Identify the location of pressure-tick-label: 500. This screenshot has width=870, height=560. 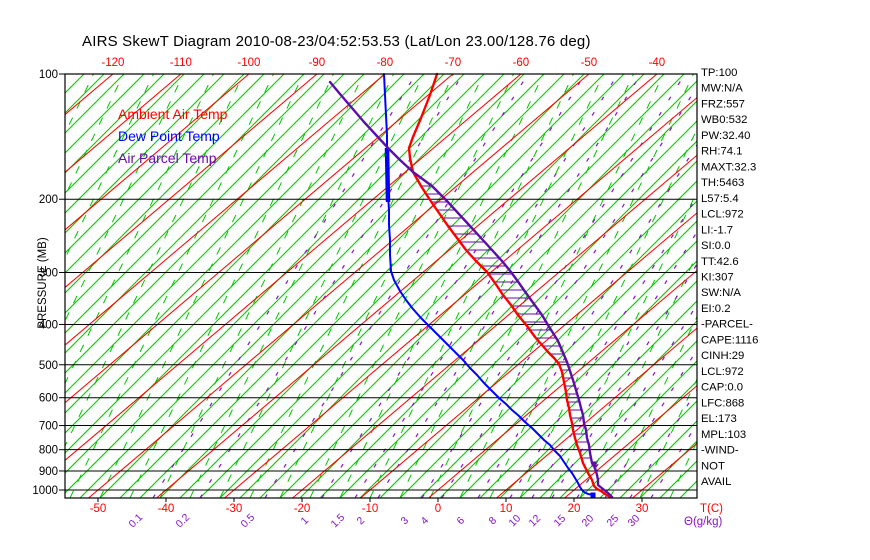
(48, 366).